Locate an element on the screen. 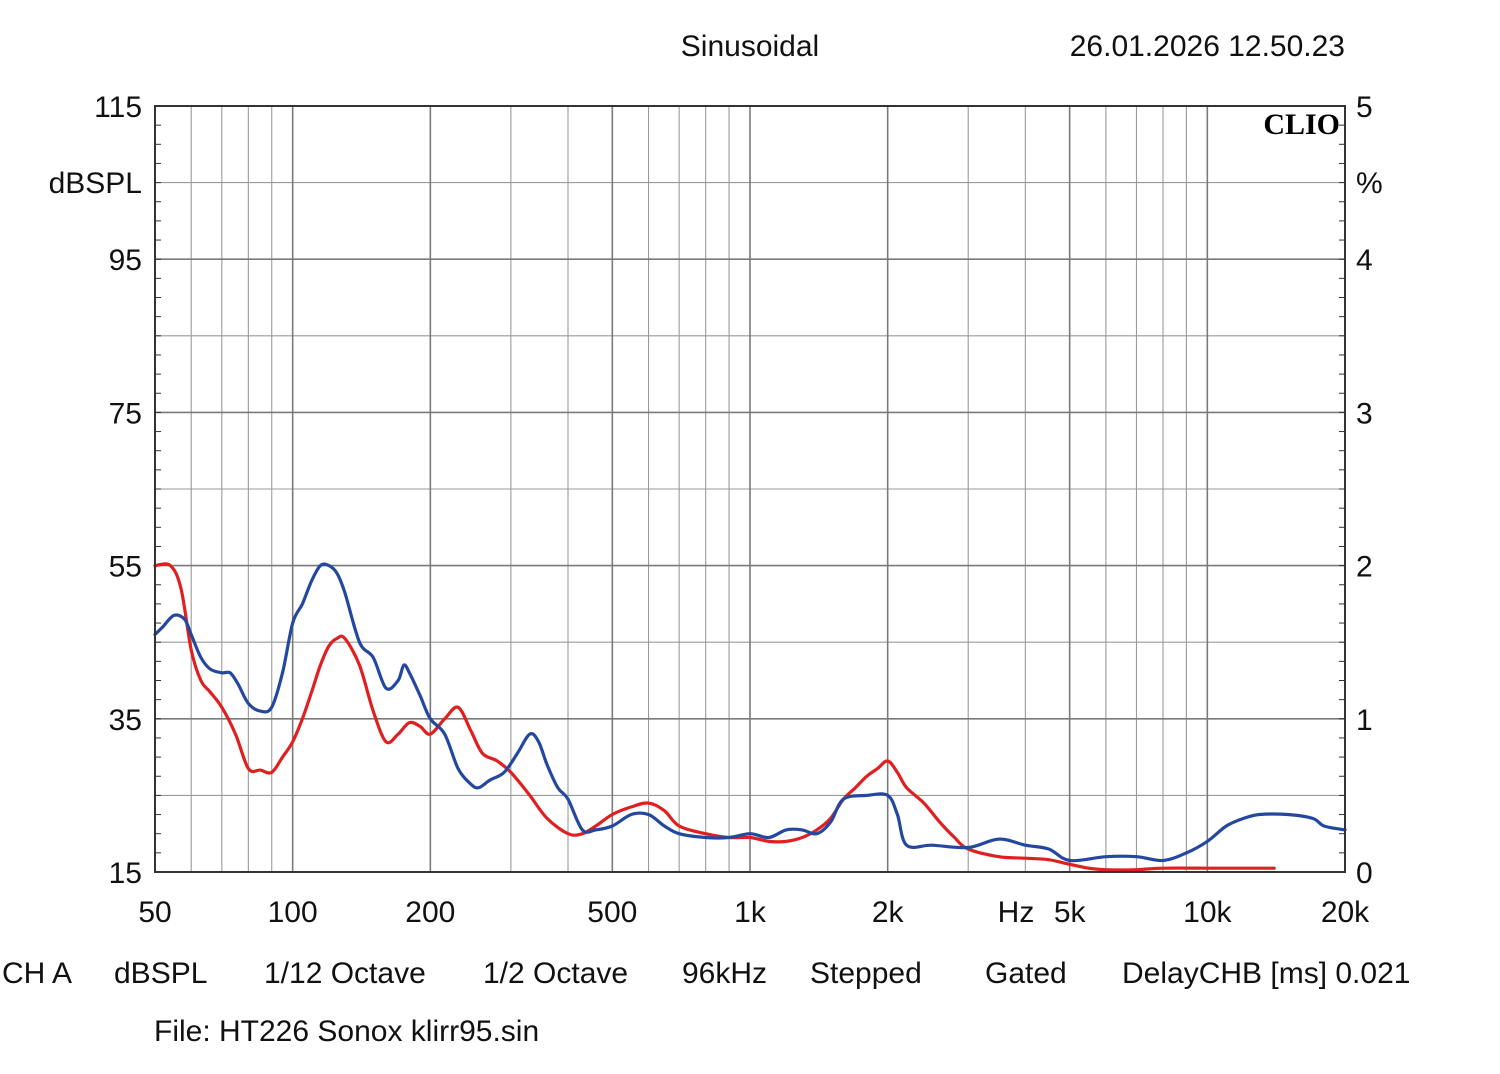 This screenshot has width=1500, height=1074. y-tick-label-right: 5 is located at coordinates (1364, 107).